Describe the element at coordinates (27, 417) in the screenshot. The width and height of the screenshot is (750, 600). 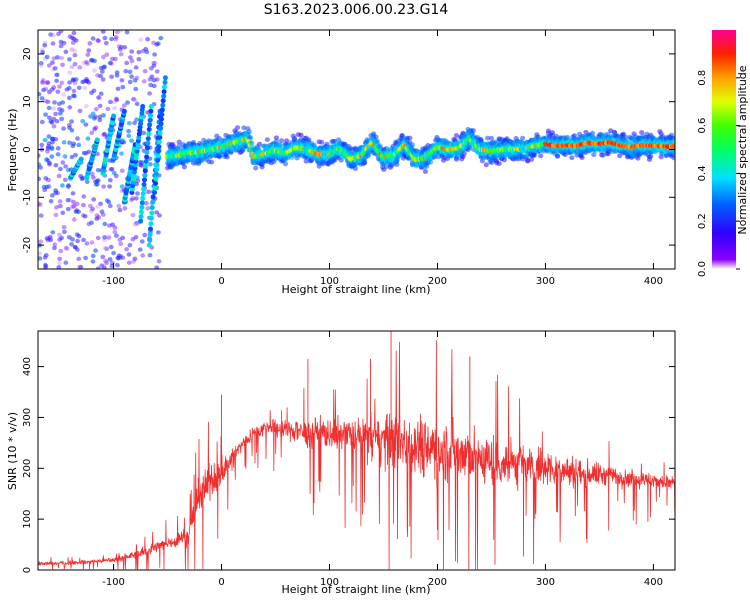
I see `snr-y-tick-label: 300` at that location.